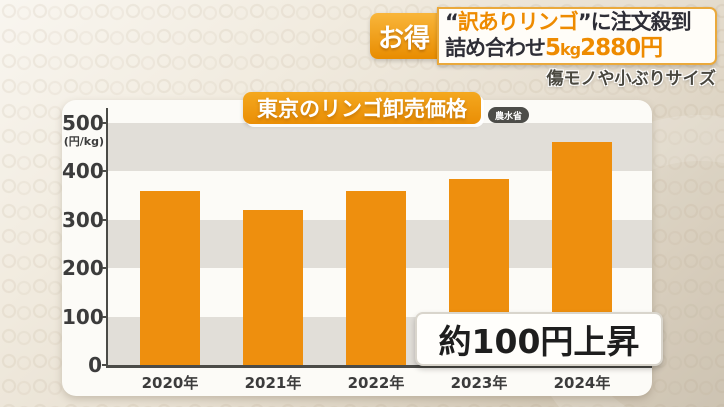  What do you see at coordinates (570, 49) in the screenshot?
I see `quantity-unit: kg` at bounding box center [570, 49].